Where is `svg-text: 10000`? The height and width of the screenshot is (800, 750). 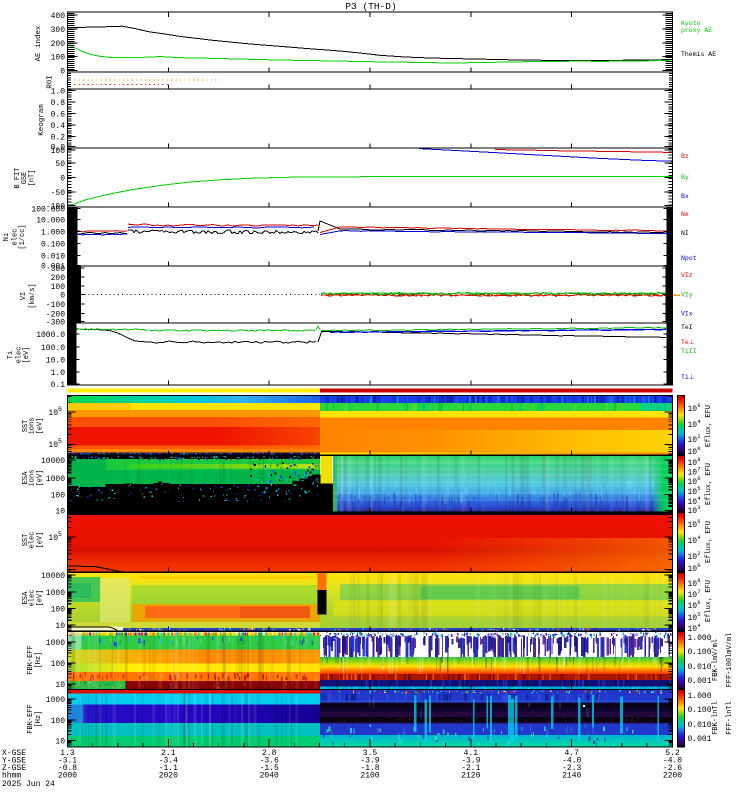 svg-text: 10000 is located at coordinates (53, 576).